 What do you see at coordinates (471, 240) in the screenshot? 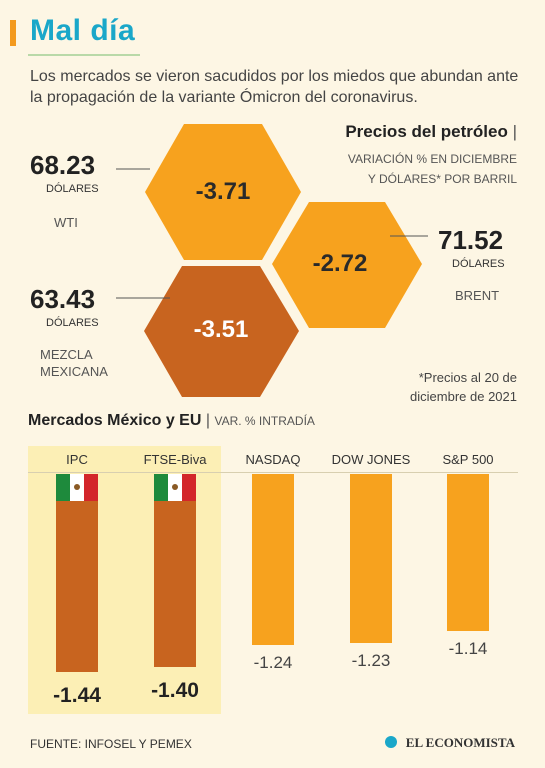
I see `brent-price: 71.52` at bounding box center [471, 240].